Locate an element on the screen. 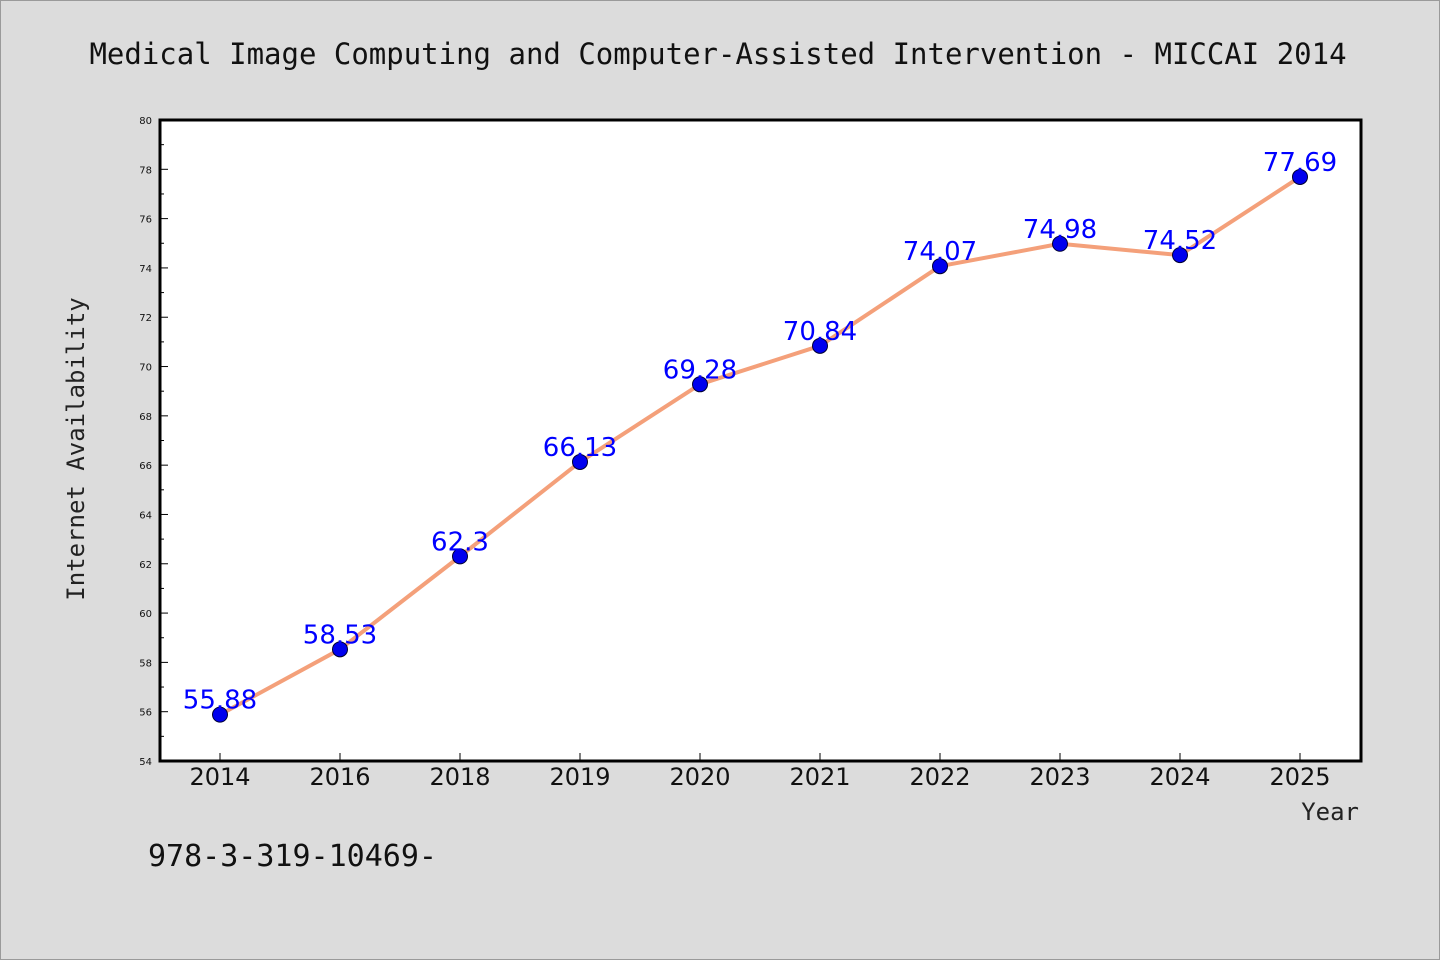  y-axis: 54 56 58 60 62 64 66 68 70 72 74 76 78 80 is located at coordinates (153, 442).